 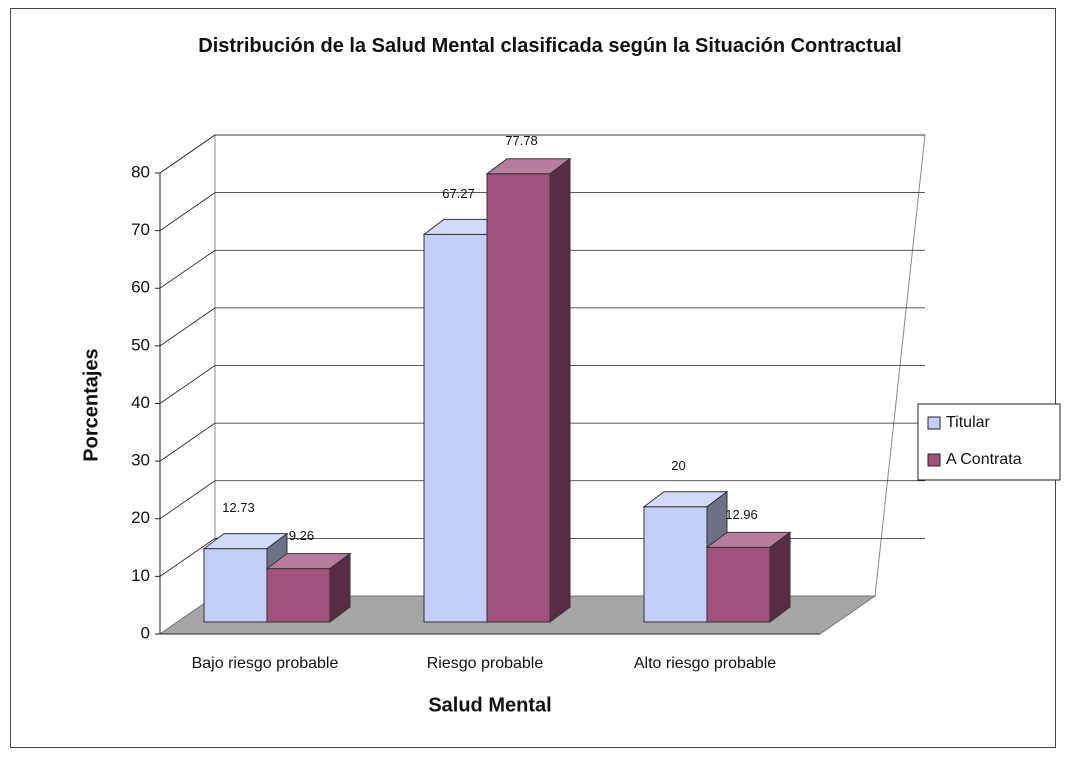 I want to click on y-tick-label: 10, so click(x=140, y=575).